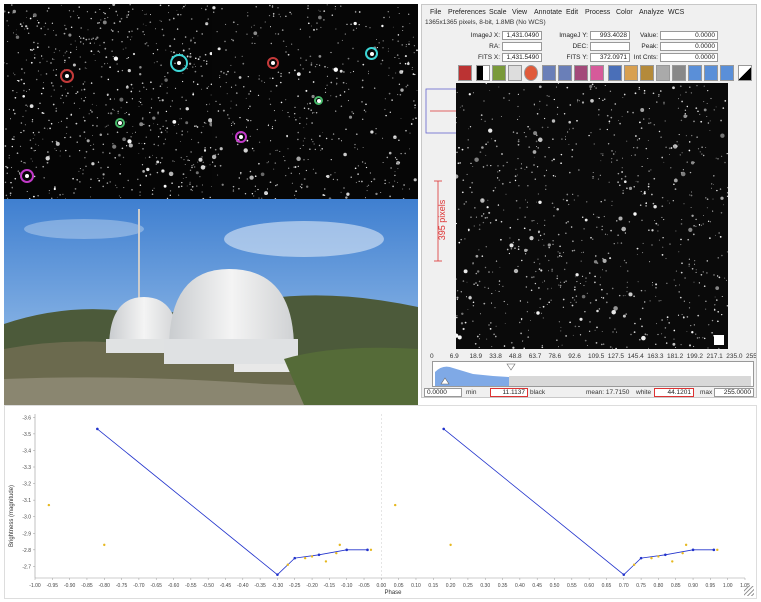  I want to click on settings-icon, so click(663, 73).